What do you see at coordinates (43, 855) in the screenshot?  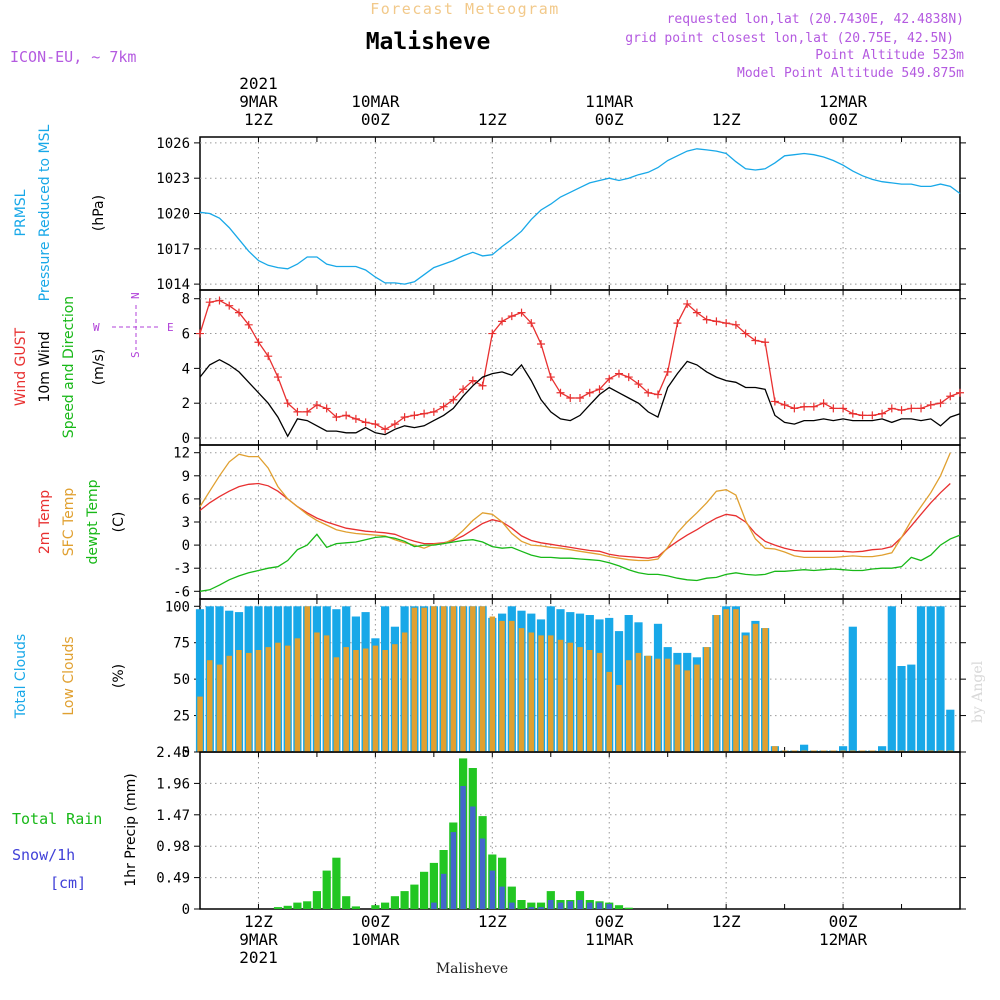 I see `precip-legend-snow: Snow/1h` at bounding box center [43, 855].